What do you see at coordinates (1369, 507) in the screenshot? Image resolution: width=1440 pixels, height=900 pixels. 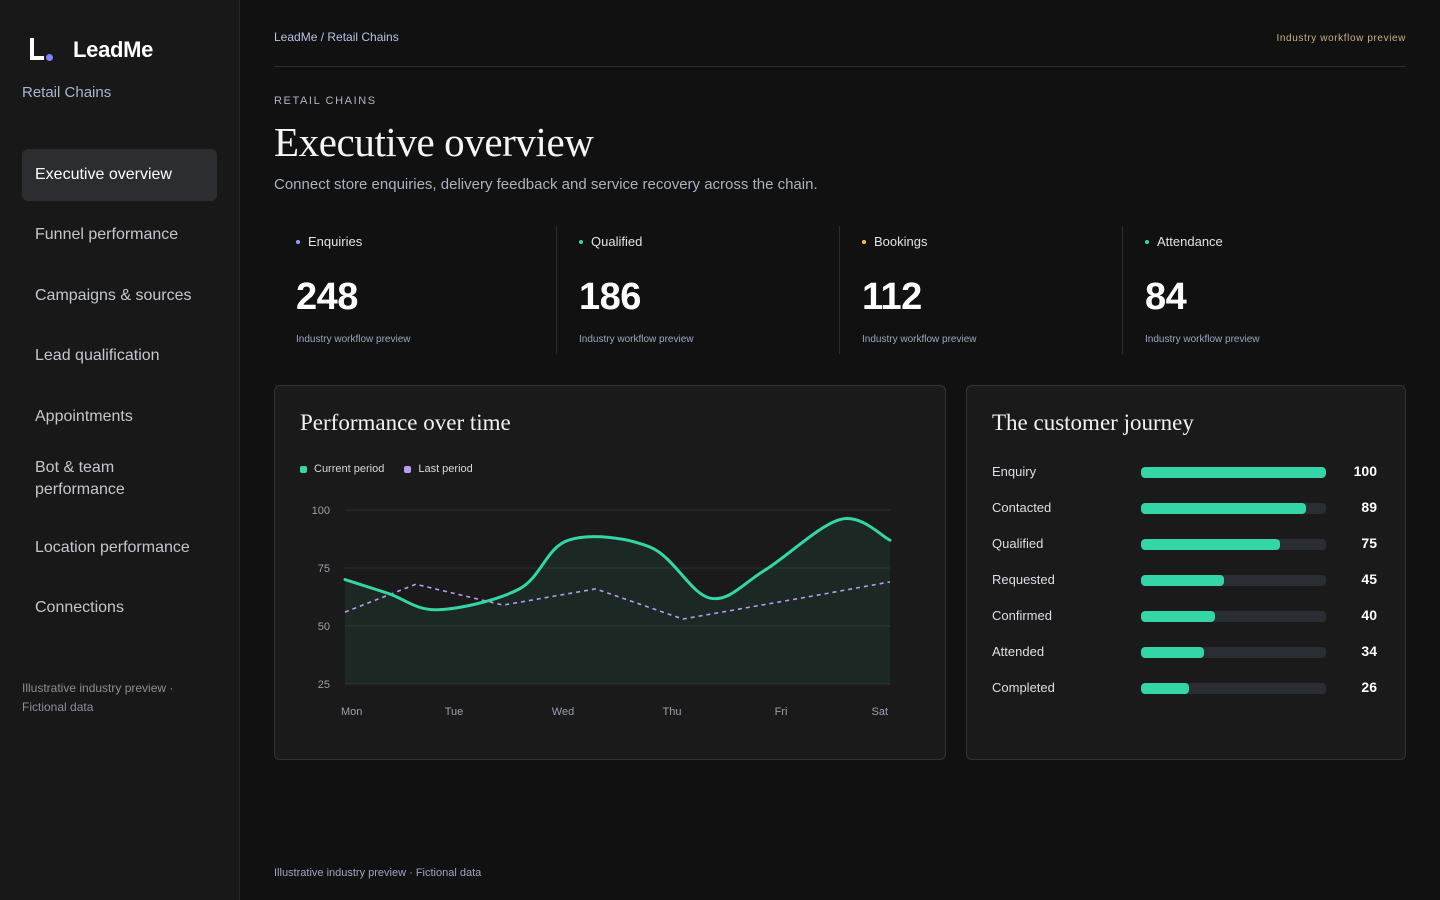 I see `journey-stage-value: 89` at bounding box center [1369, 507].